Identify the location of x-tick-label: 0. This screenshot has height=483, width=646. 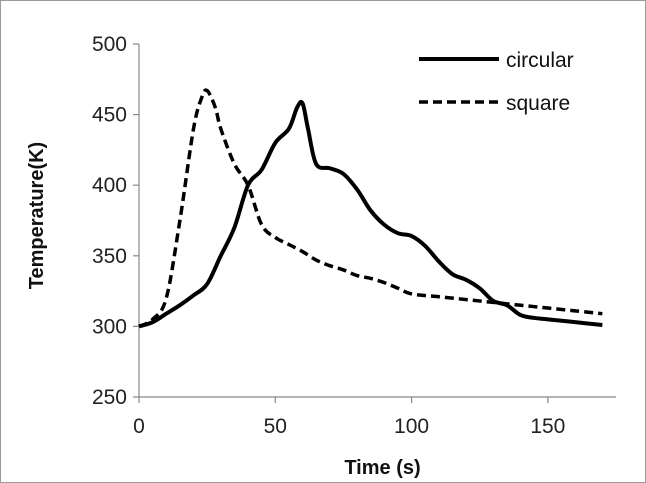
(139, 426).